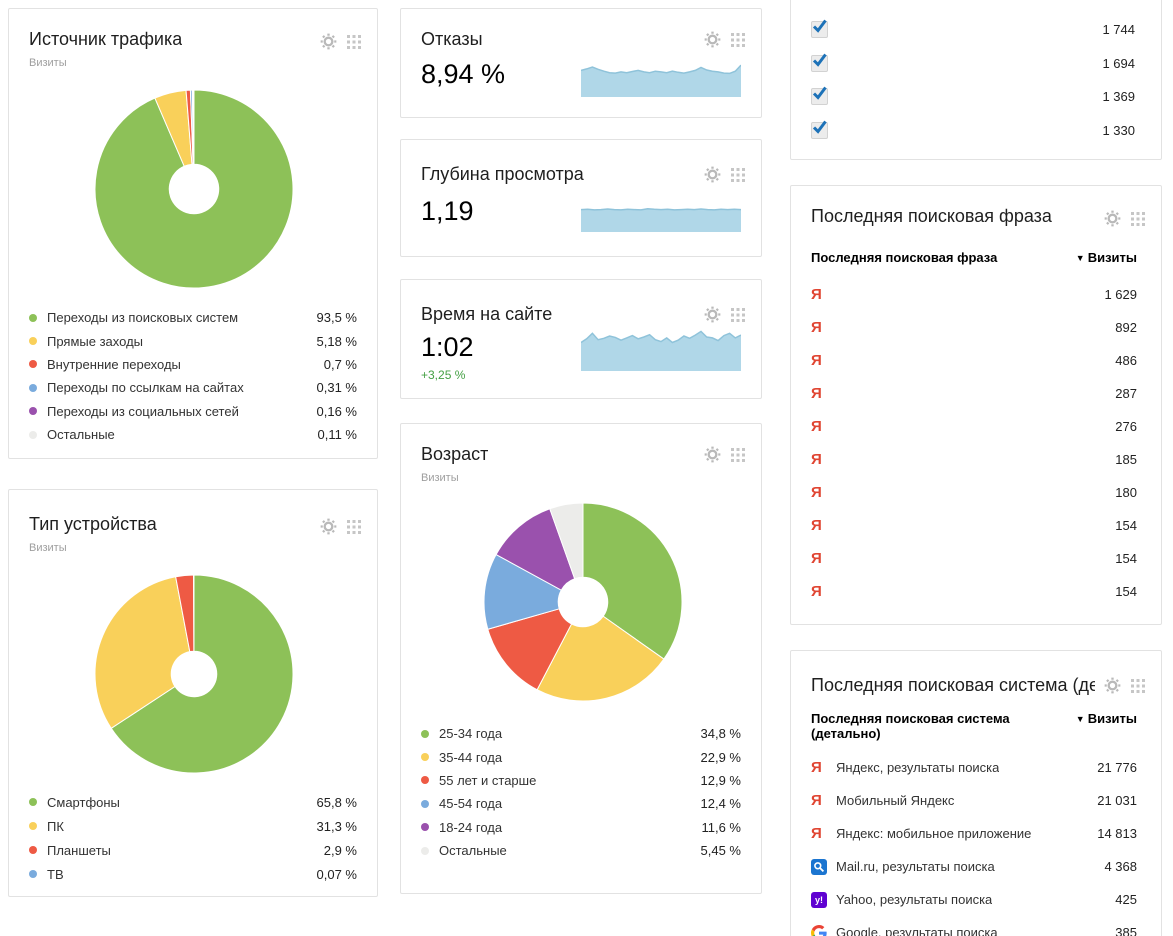 The width and height of the screenshot is (1173, 936). I want to click on row-value: 385, so click(1126, 930).